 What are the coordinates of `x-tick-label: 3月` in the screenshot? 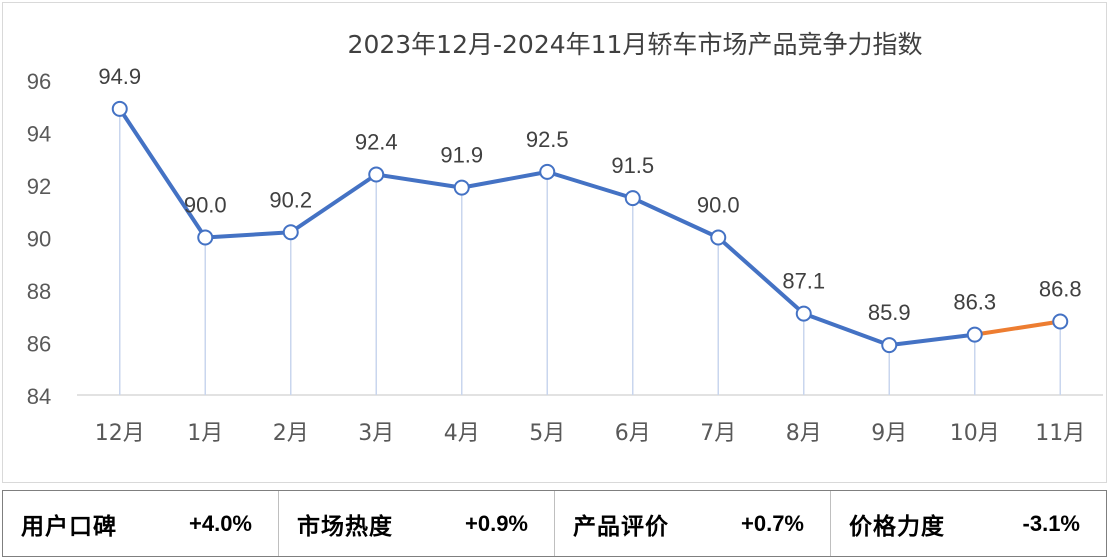 It's located at (376, 433).